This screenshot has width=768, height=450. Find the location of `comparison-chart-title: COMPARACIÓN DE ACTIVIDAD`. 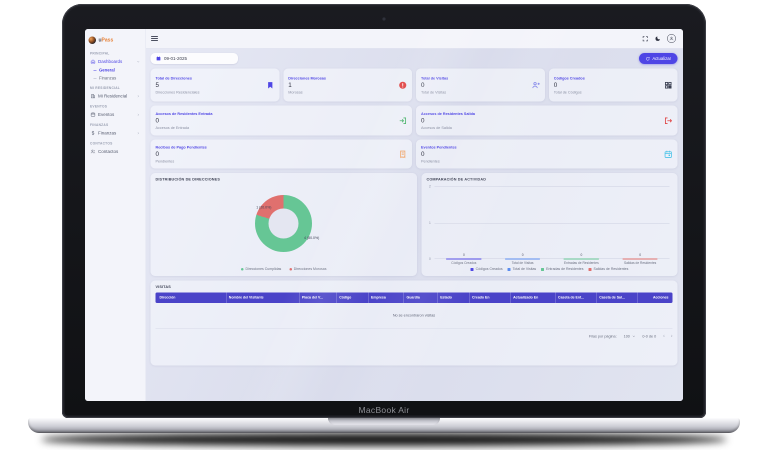

comparison-chart-title: COMPARACIÓN DE ACTIVIDAD is located at coordinates (456, 179).